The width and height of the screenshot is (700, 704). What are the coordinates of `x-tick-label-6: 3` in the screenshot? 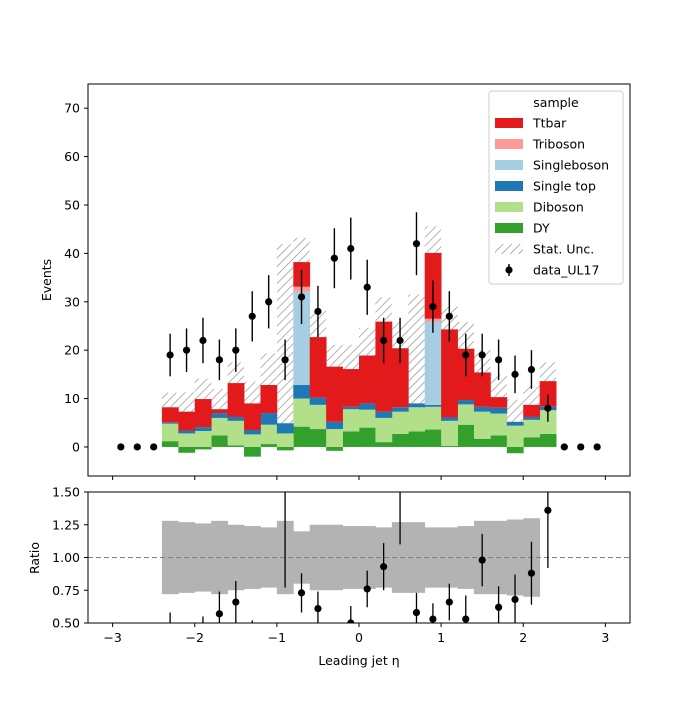 It's located at (605, 637).